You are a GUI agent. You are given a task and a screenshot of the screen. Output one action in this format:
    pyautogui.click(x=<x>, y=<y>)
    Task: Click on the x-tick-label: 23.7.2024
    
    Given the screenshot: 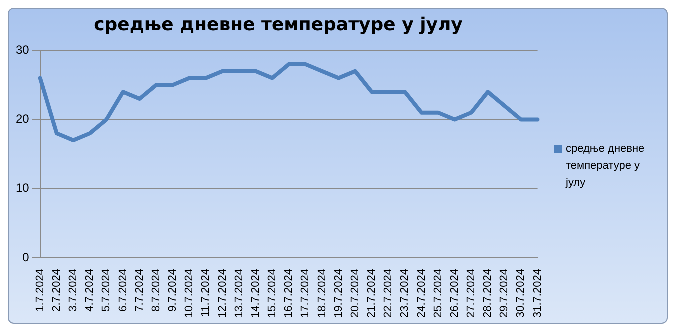 What is the action you would take?
    pyautogui.click(x=405, y=293)
    